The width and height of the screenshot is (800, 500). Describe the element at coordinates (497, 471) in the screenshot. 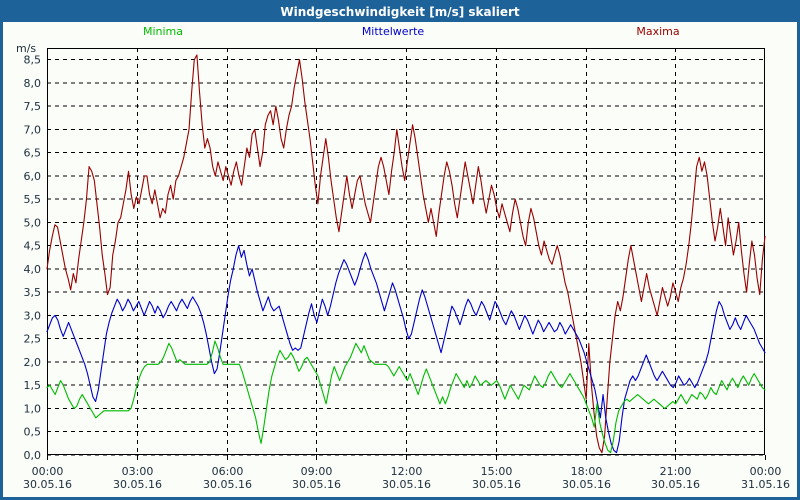

I see `x-axis-tick-time: 15:00` at that location.